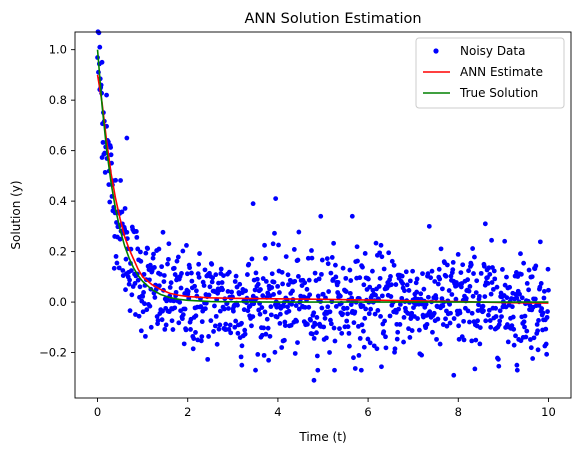  Describe the element at coordinates (501, 72) in the screenshot. I see `legend-label: ANN Estimate` at that location.